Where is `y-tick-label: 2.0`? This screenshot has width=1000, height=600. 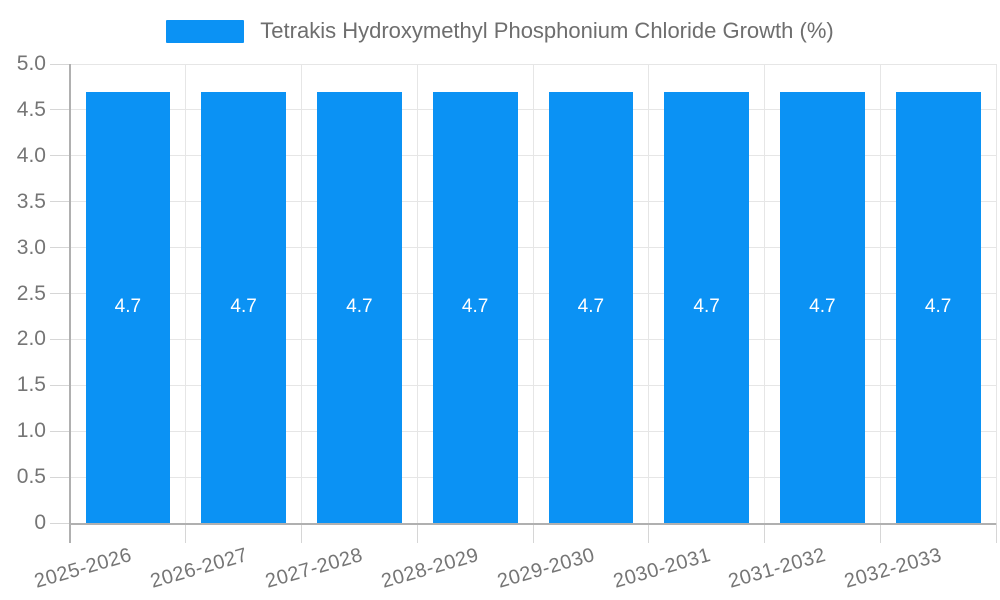 y-tick-label: 2.0 is located at coordinates (31, 339).